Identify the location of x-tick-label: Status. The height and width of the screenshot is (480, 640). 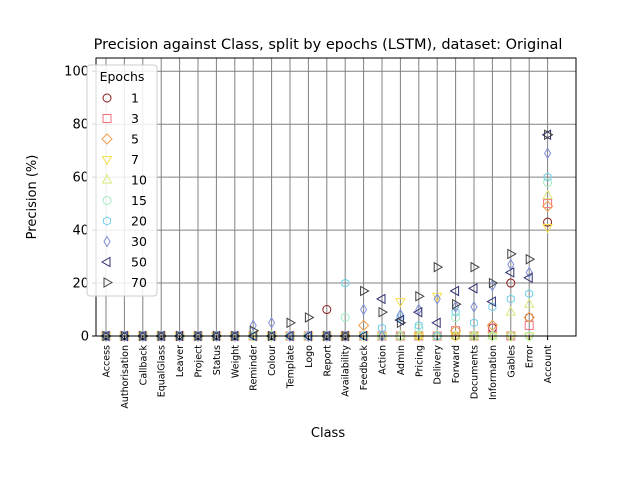
(217, 360).